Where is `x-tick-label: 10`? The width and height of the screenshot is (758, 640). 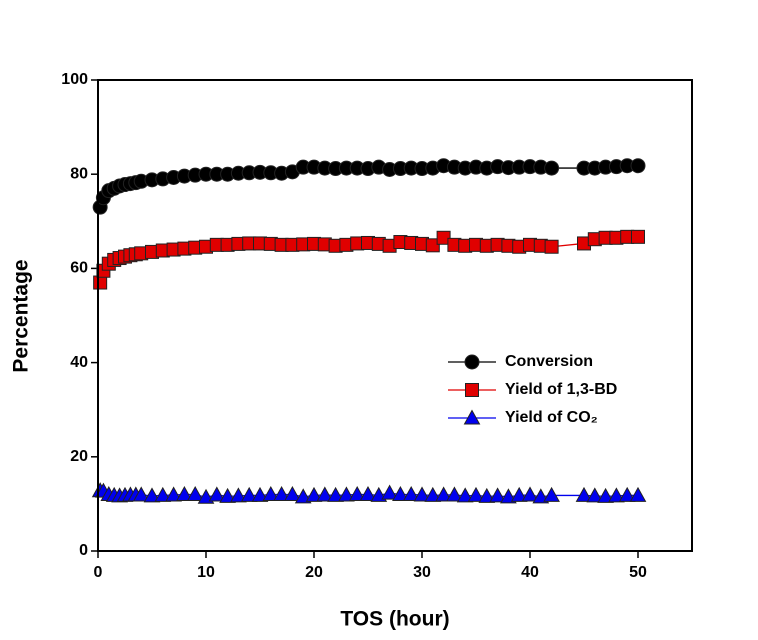 x-tick-label: 10 is located at coordinates (206, 572).